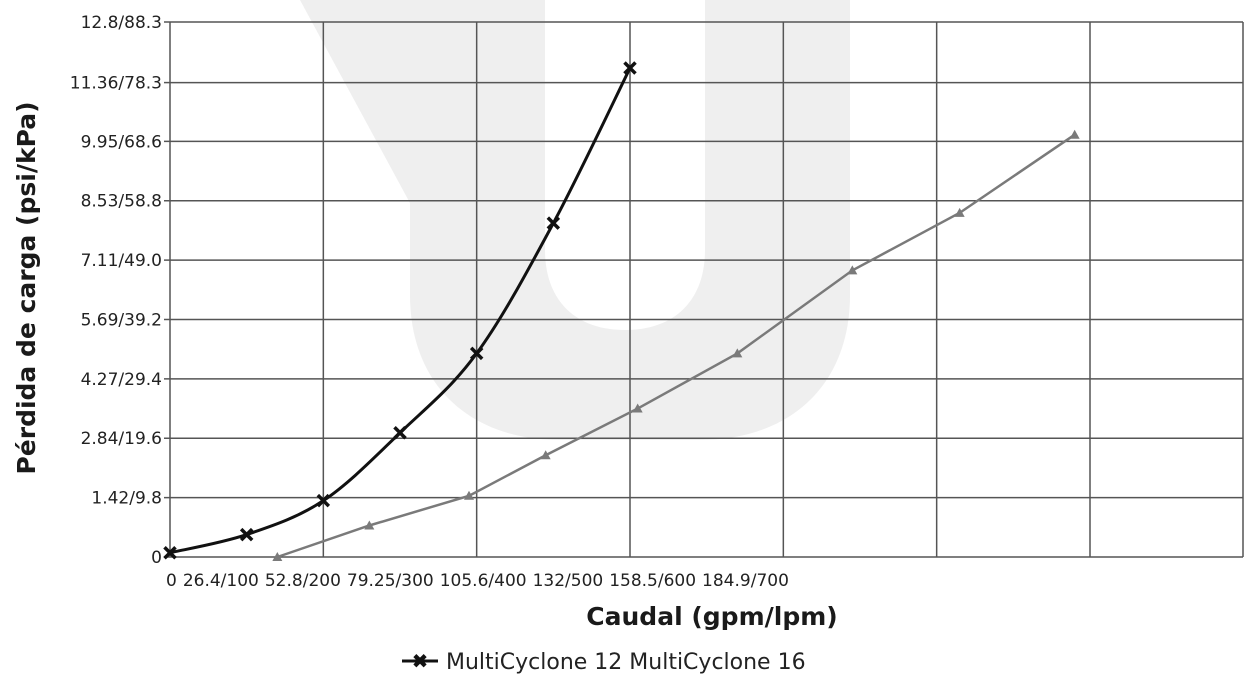  Describe the element at coordinates (568, 581) in the screenshot. I see `x-tick-label: 132/500` at that location.